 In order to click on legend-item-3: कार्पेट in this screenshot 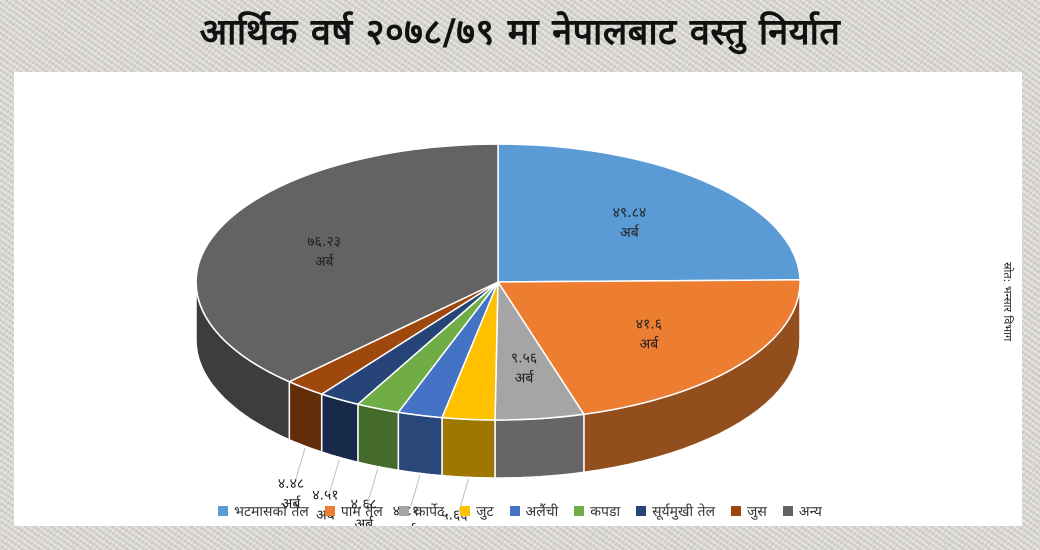, I will do `click(421, 511)`.